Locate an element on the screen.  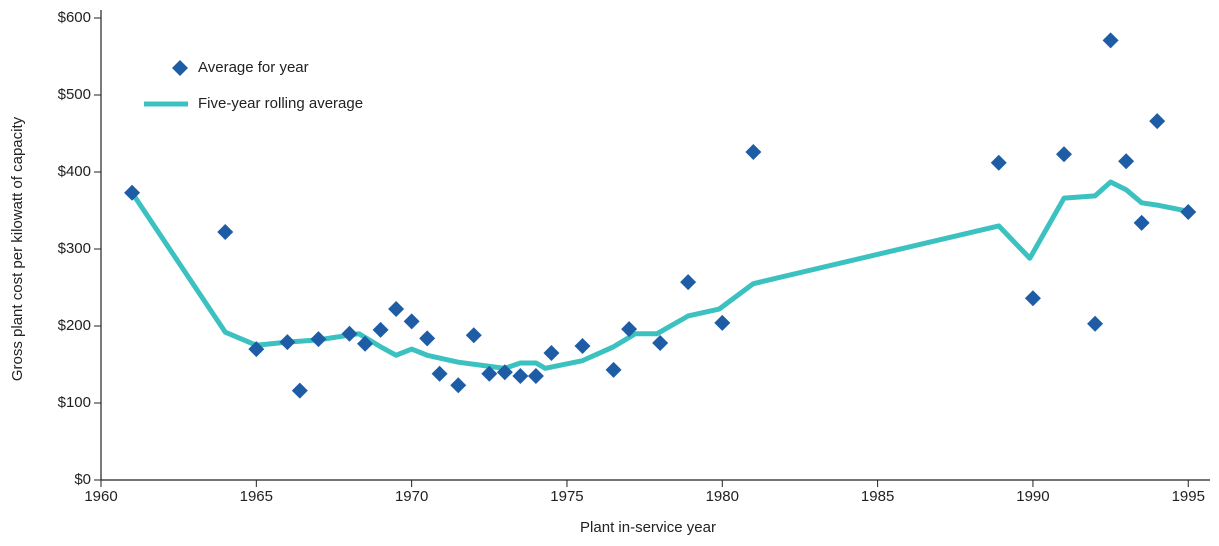
x-tick-label: 1960 is located at coordinates (100, 496).